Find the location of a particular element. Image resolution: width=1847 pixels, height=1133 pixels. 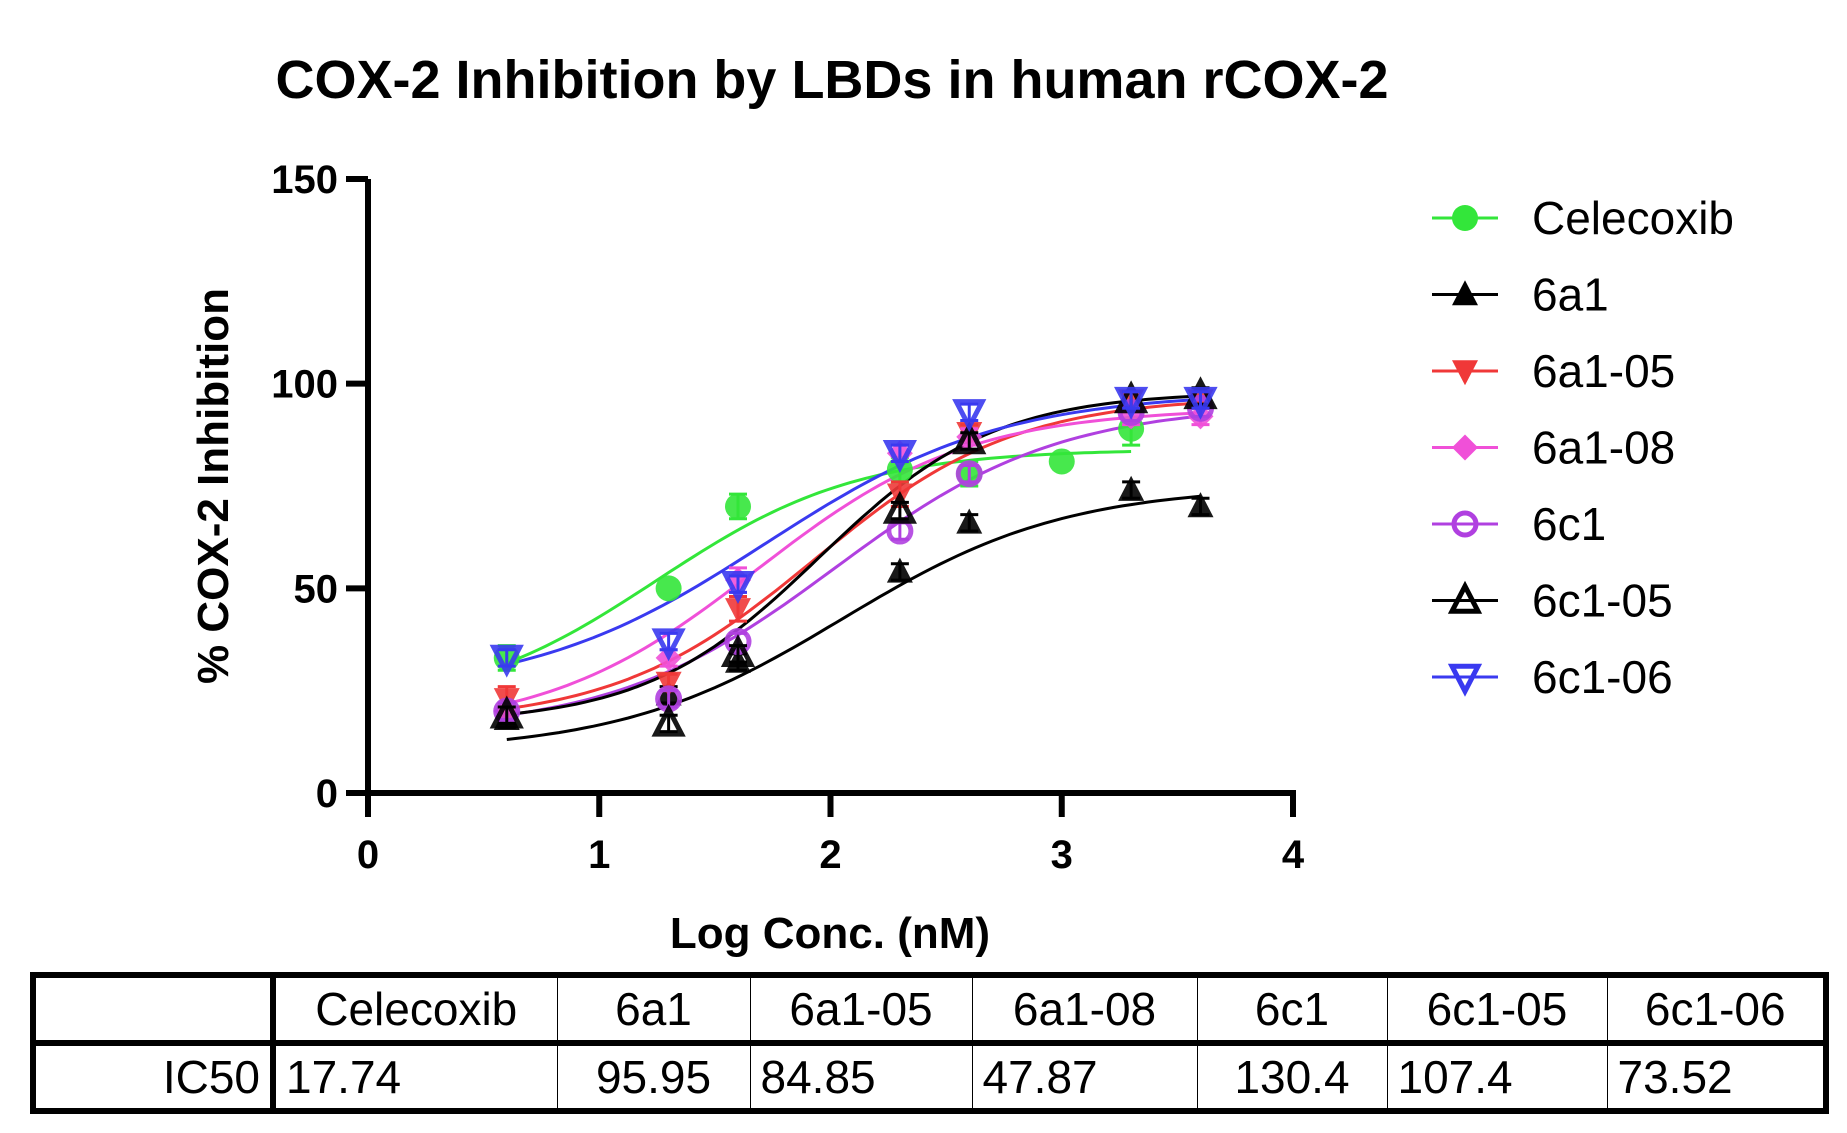

x-tick-label: 1 is located at coordinates (599, 855).